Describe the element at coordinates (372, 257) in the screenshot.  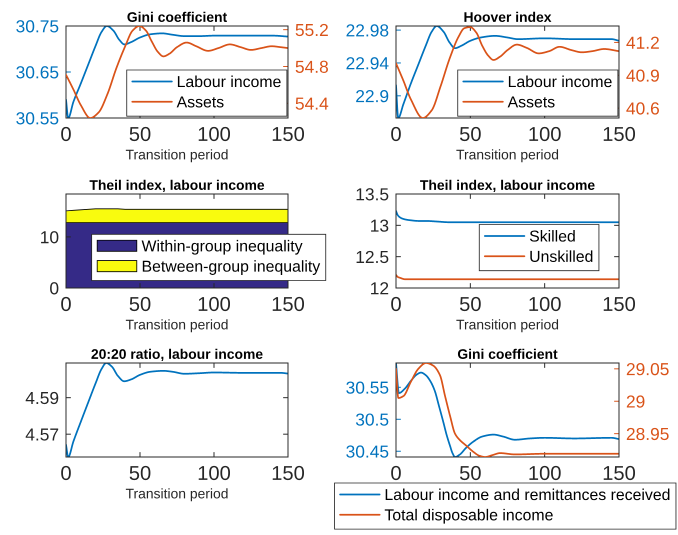
I see `y-tick-label: 12.5` at that location.